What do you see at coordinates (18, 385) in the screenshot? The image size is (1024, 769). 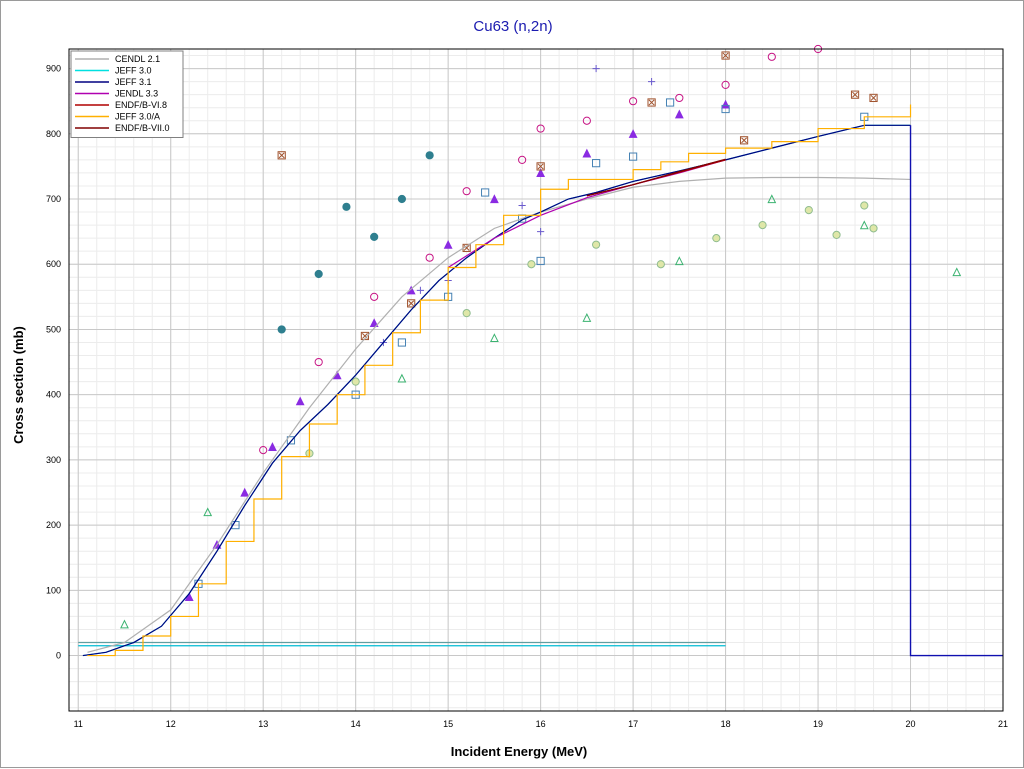 I see `y-axis-label: Cross section (mb)` at bounding box center [18, 385].